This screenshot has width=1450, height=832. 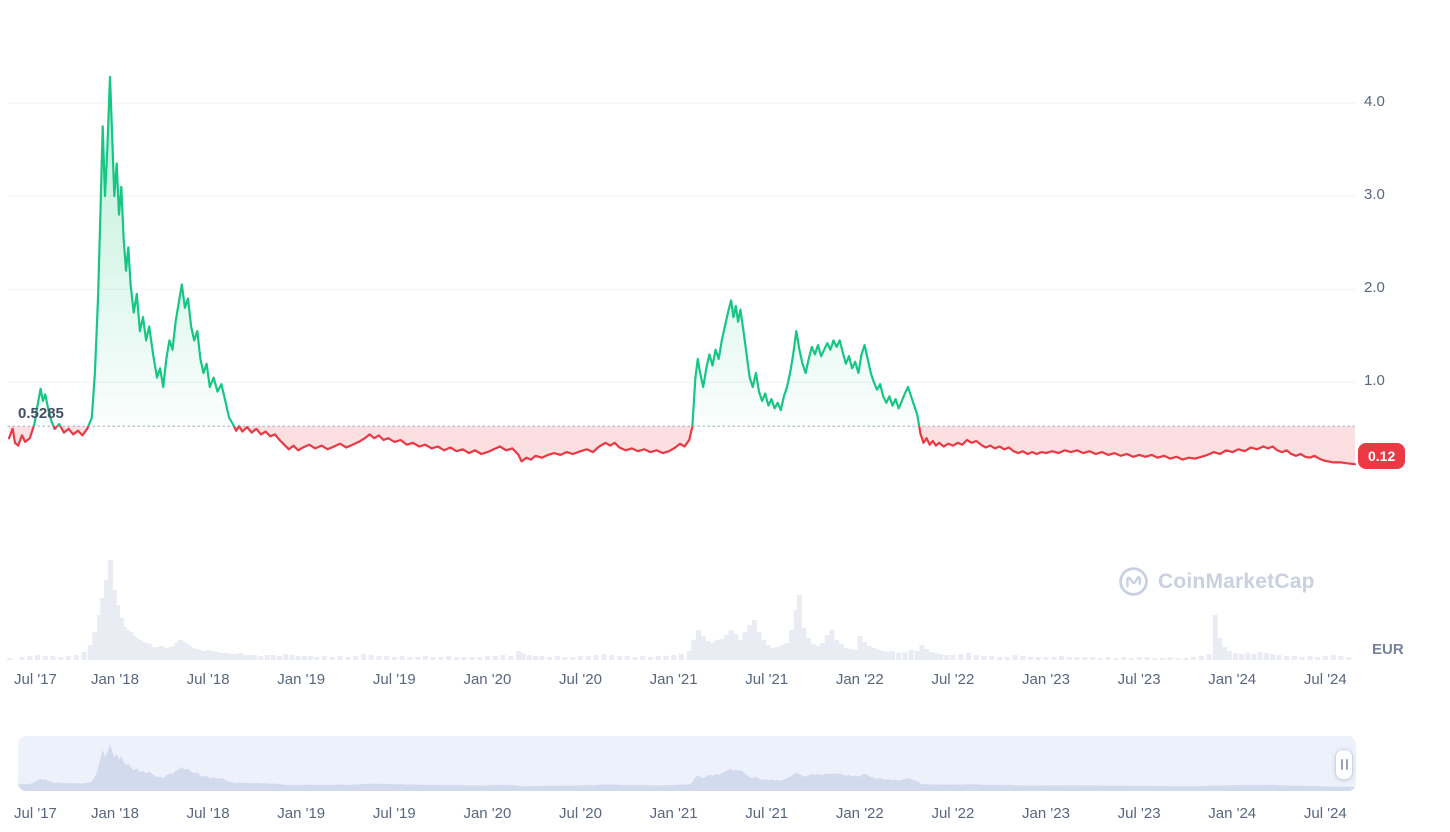 I want to click on navigator-price-silhouette, so click(x=686, y=767).